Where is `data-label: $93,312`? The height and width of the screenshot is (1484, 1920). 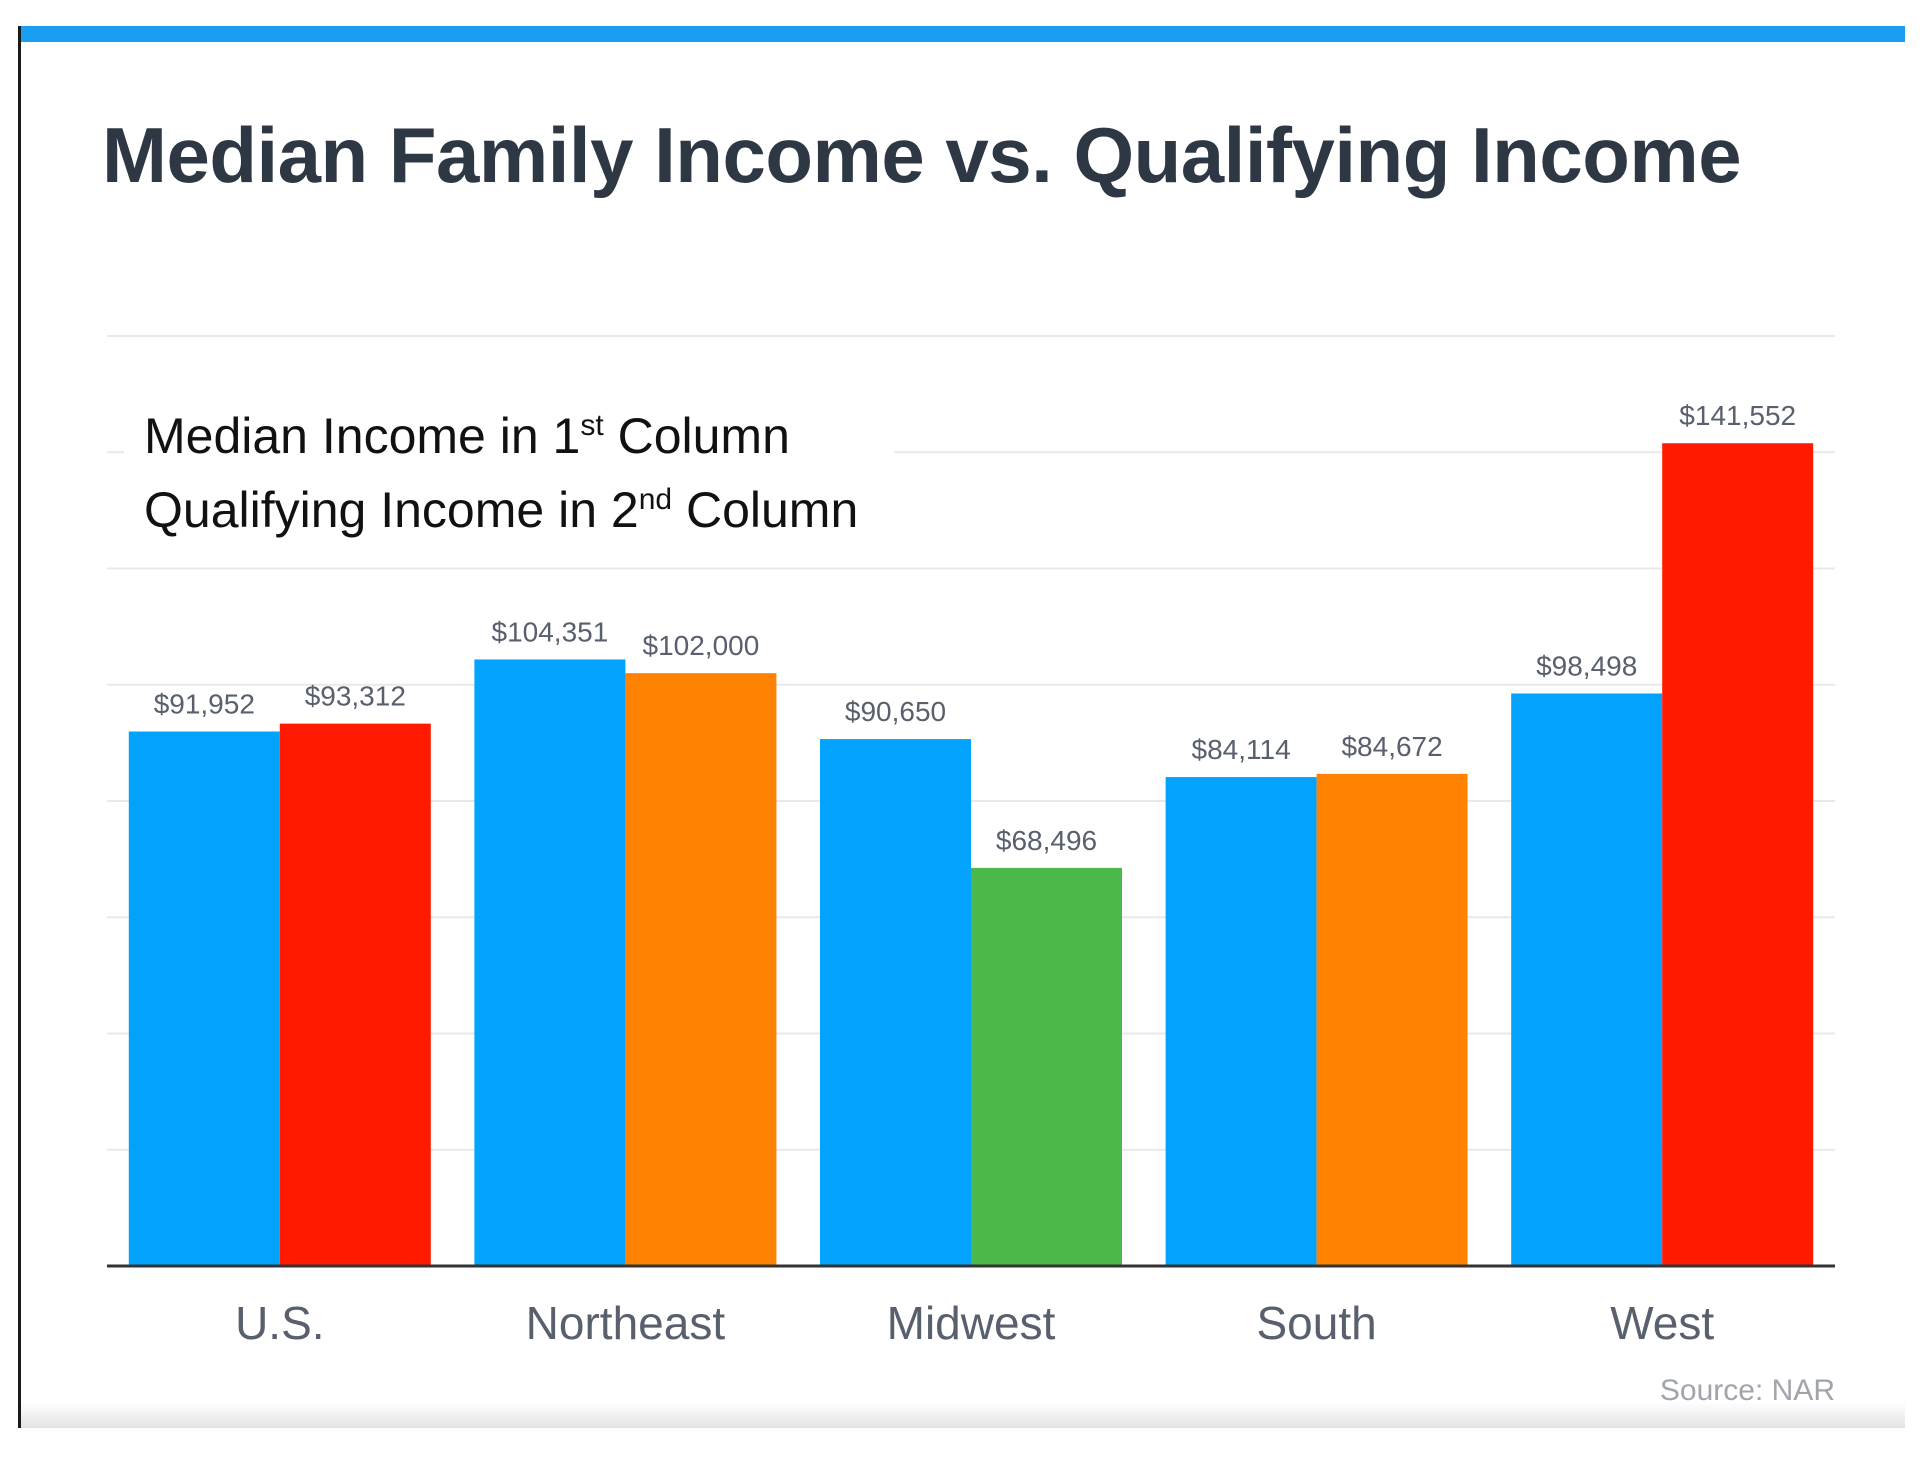
data-label: $93,312 is located at coordinates (355, 696).